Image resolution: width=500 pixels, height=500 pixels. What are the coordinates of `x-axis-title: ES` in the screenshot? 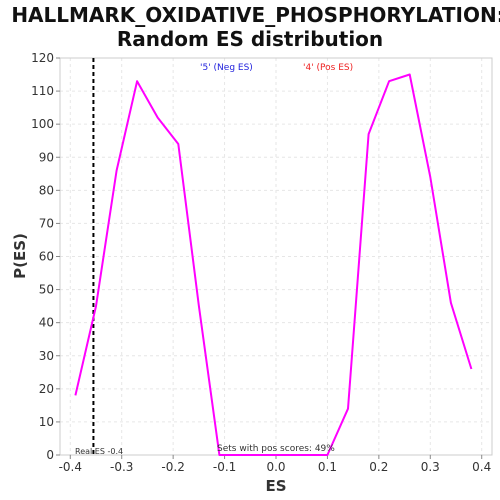 It's located at (275, 486).